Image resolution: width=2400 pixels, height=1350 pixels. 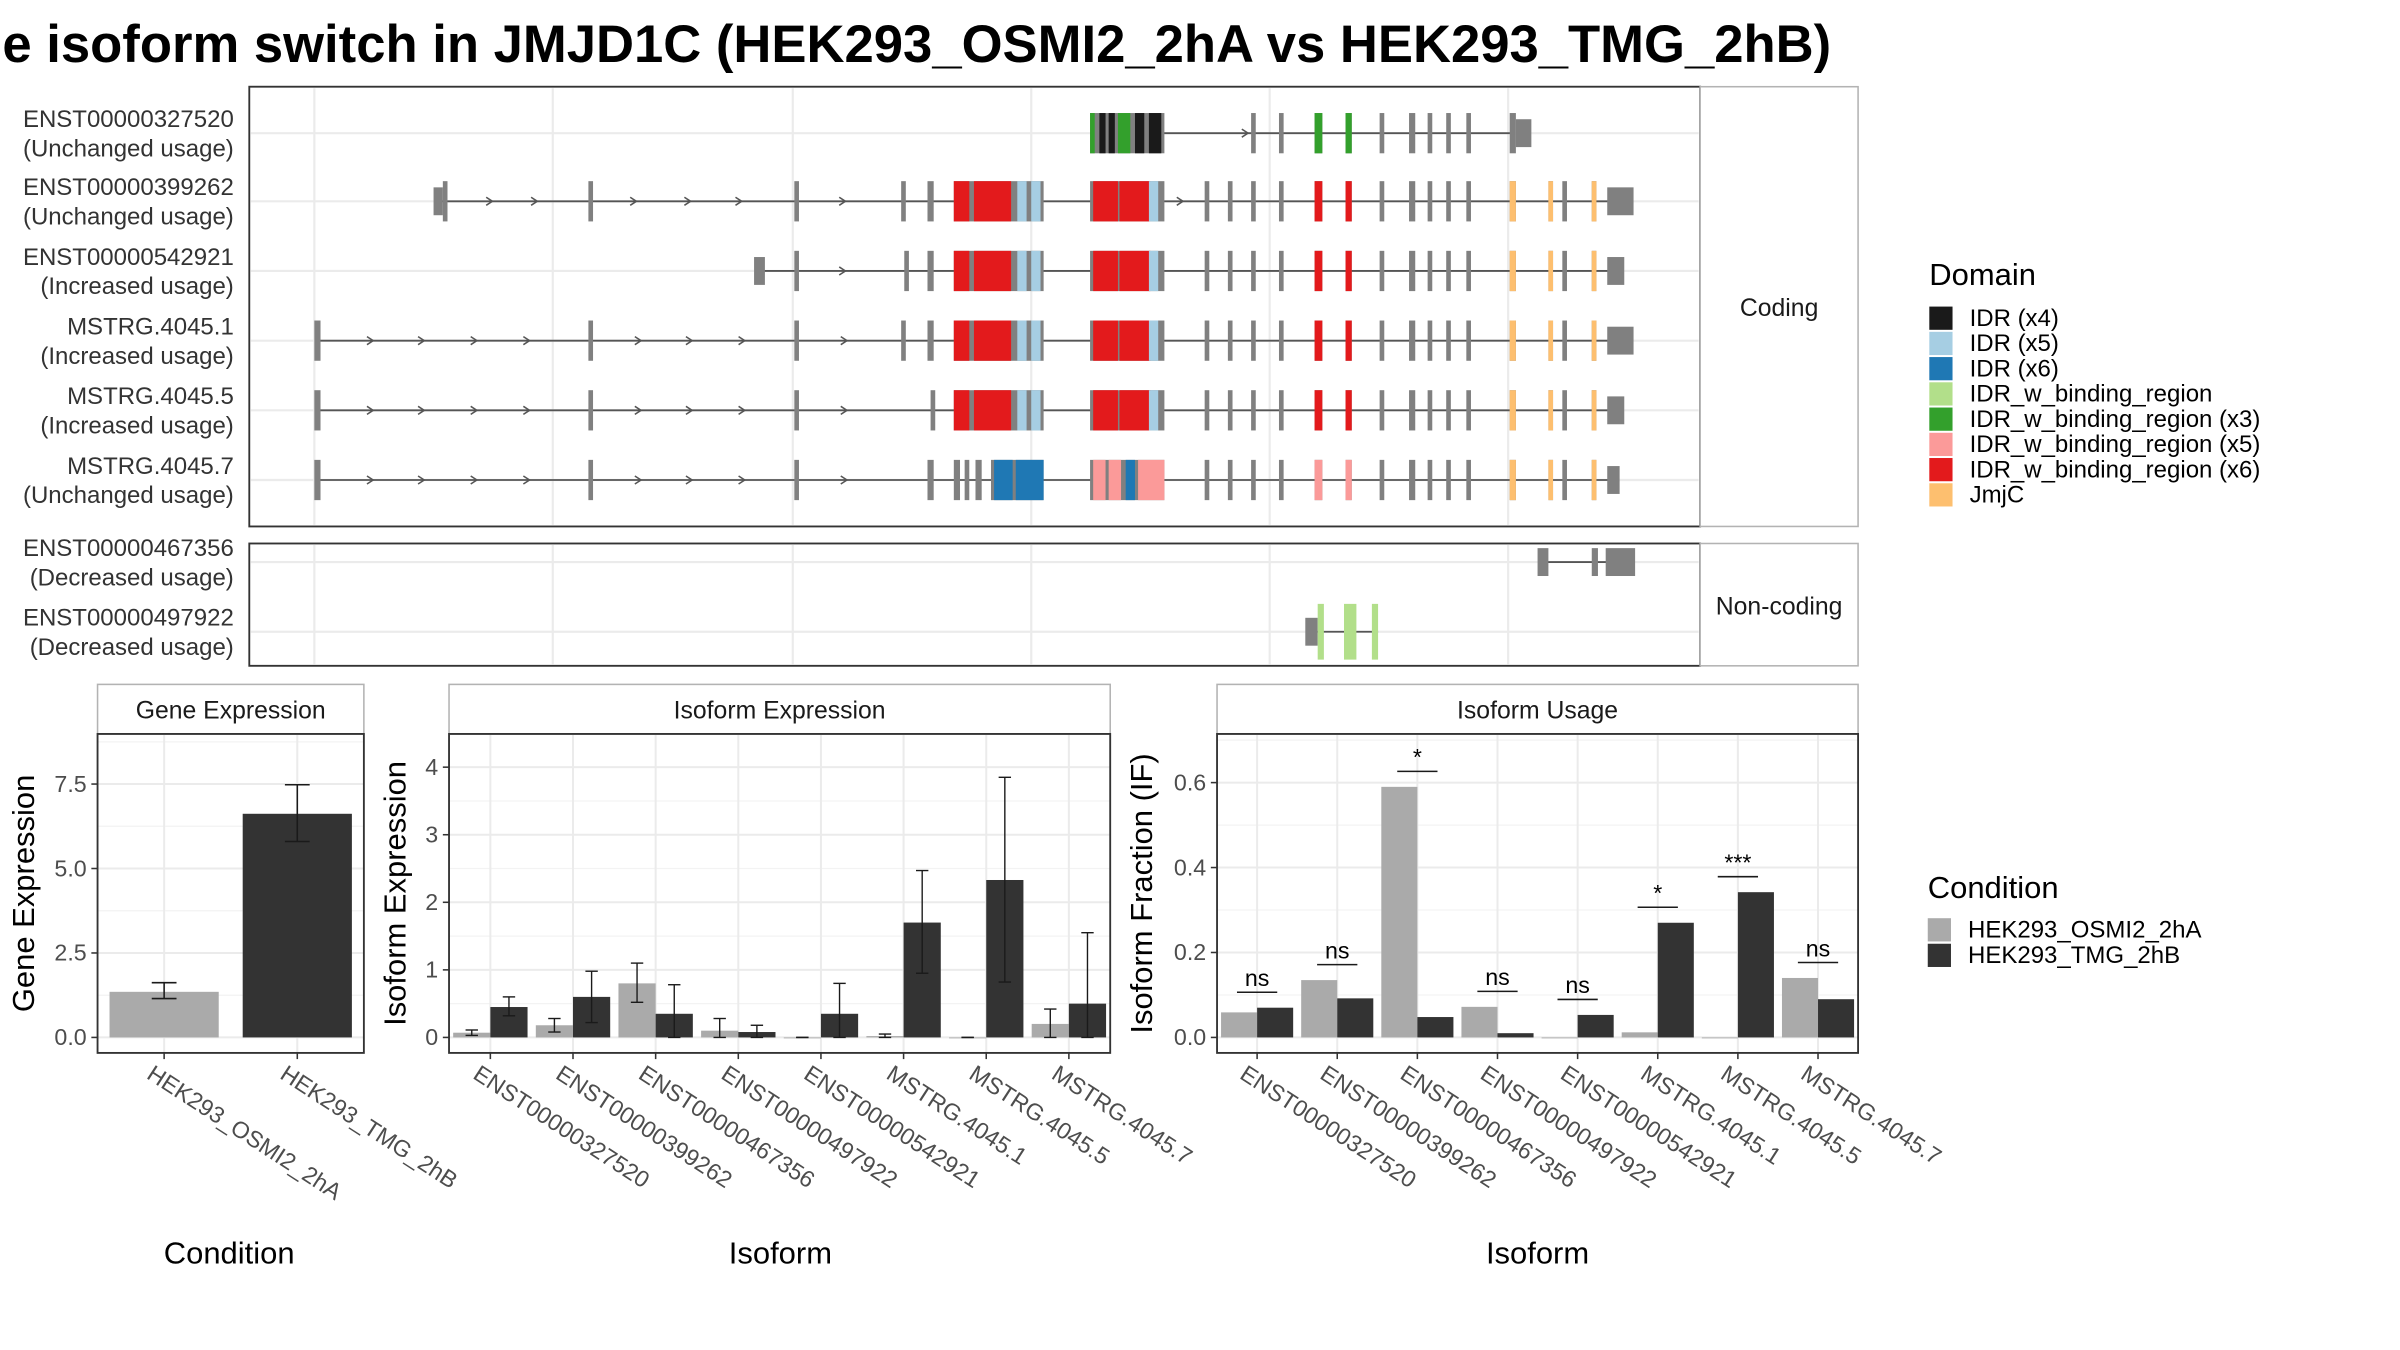 I want to click on tx-enst467356-a-utr, so click(x=1543, y=562).